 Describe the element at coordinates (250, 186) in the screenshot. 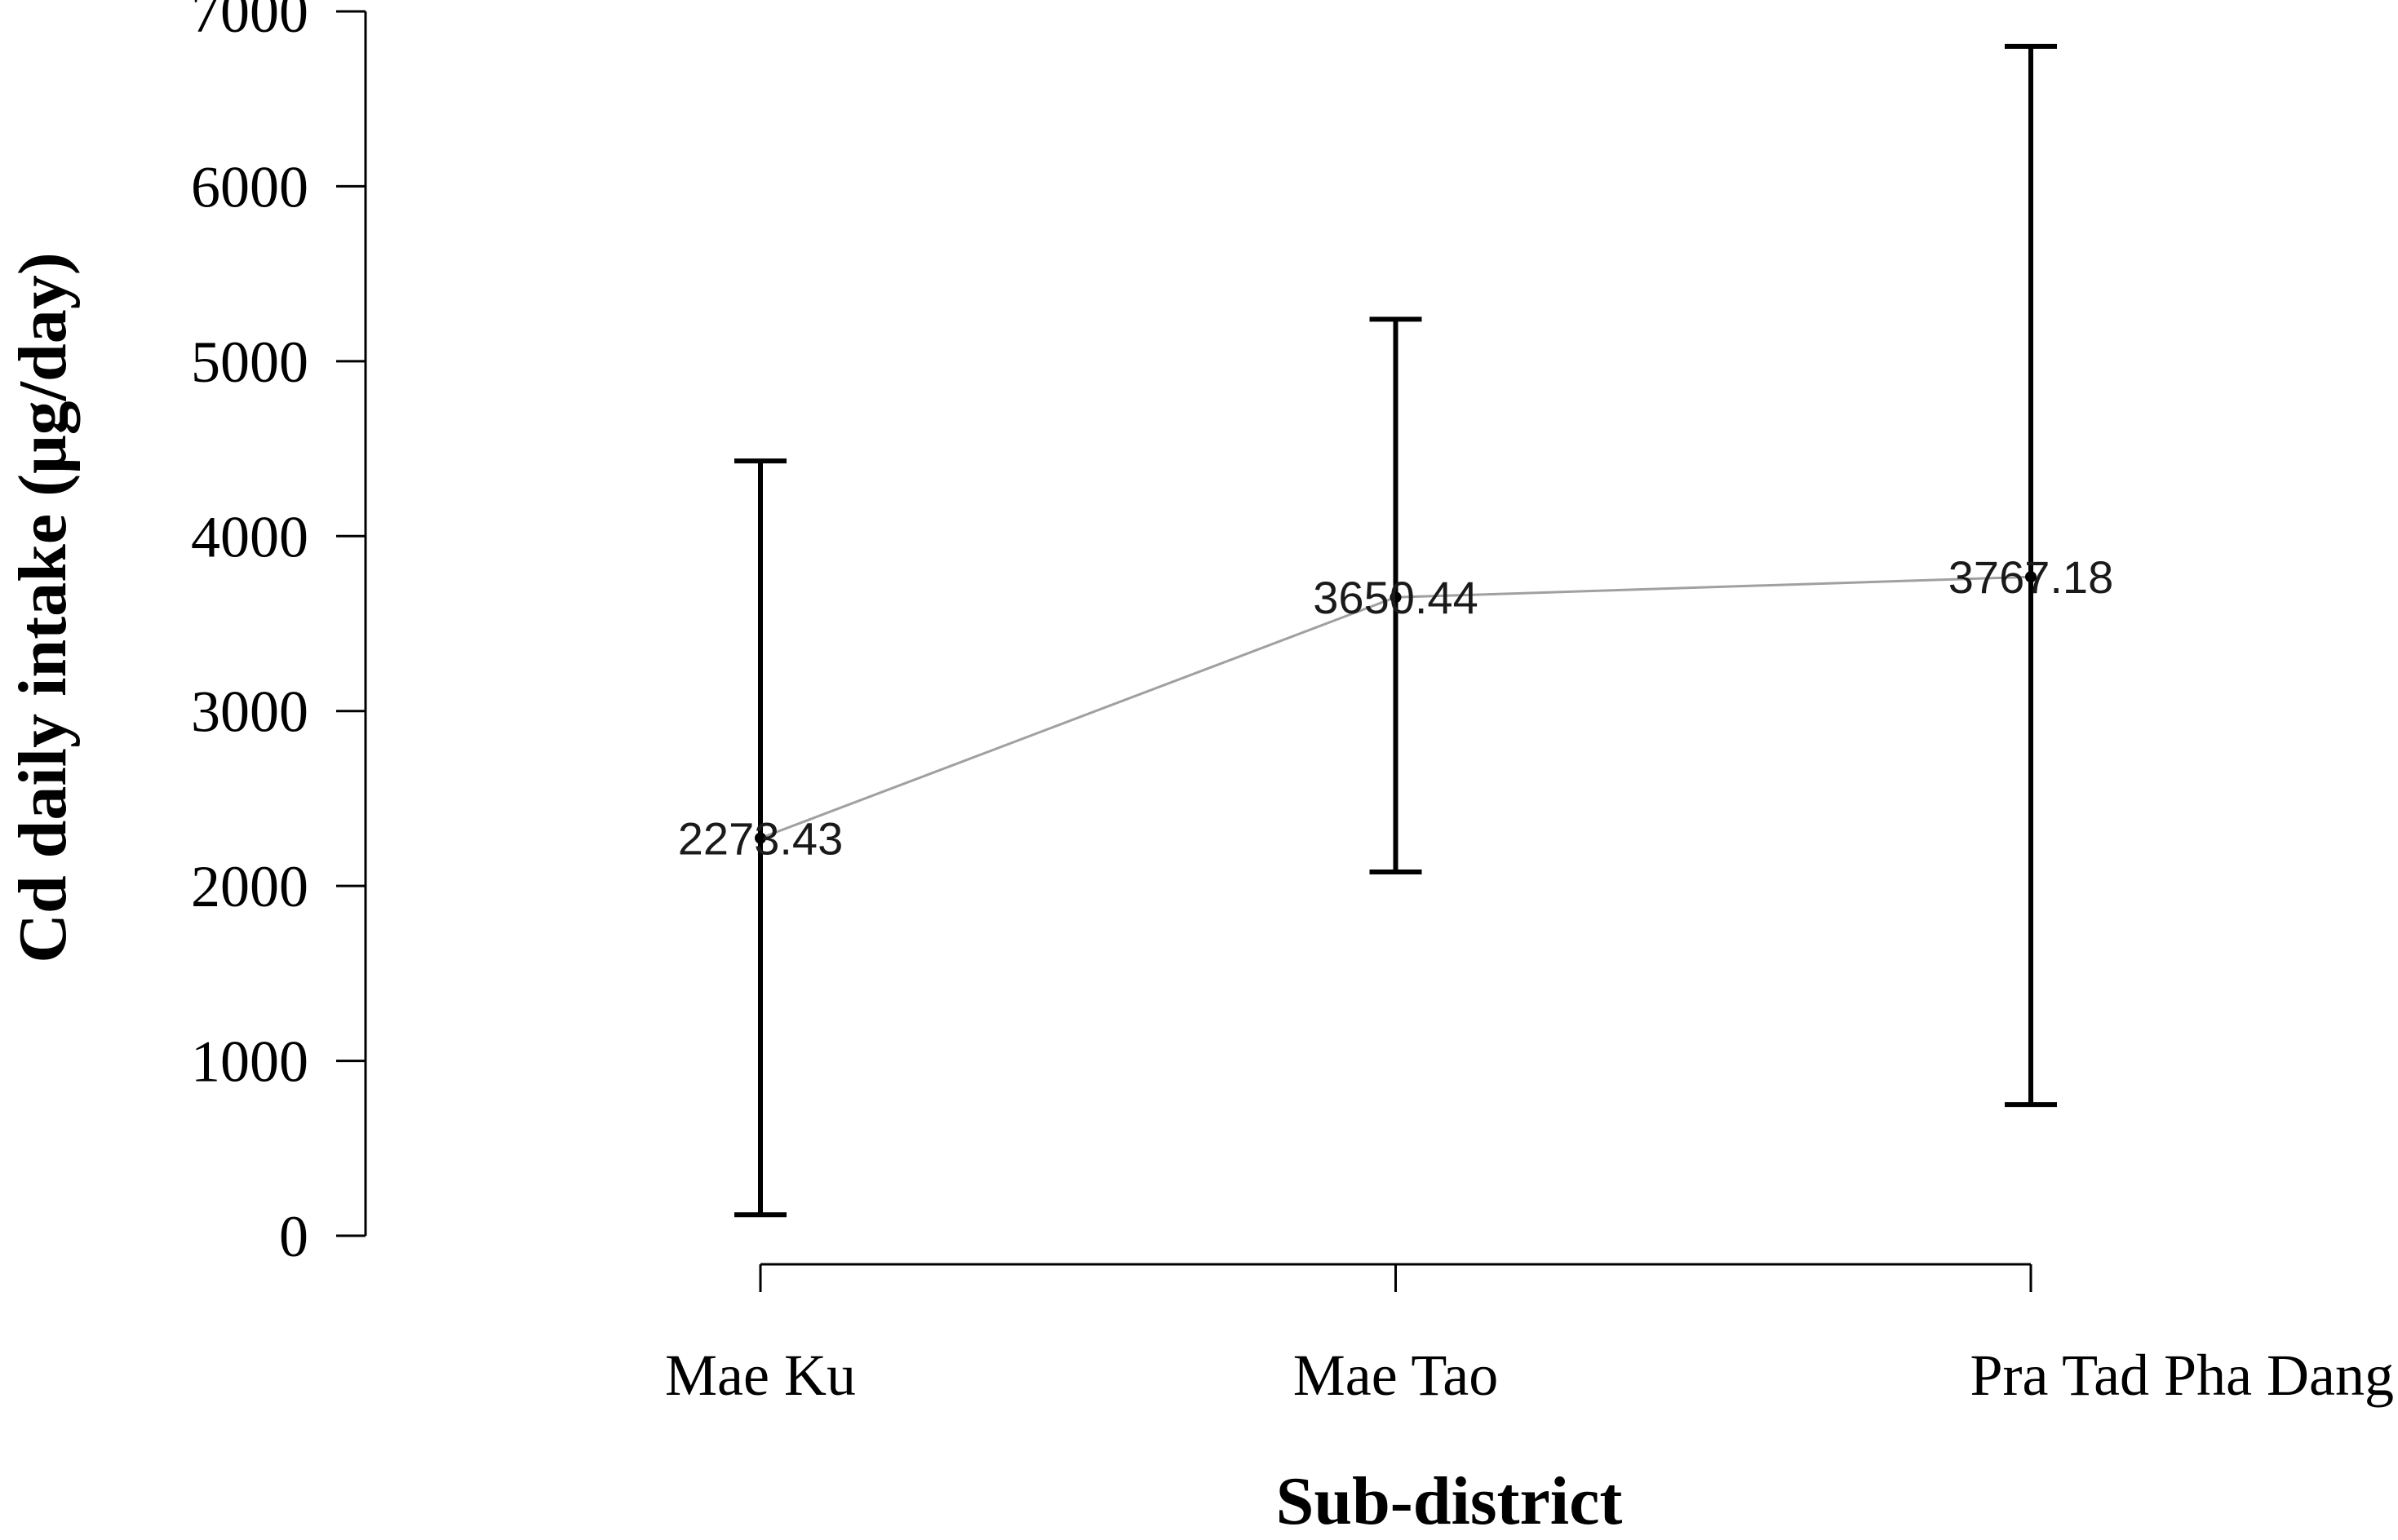

I see `y-tick-label: 6000` at that location.